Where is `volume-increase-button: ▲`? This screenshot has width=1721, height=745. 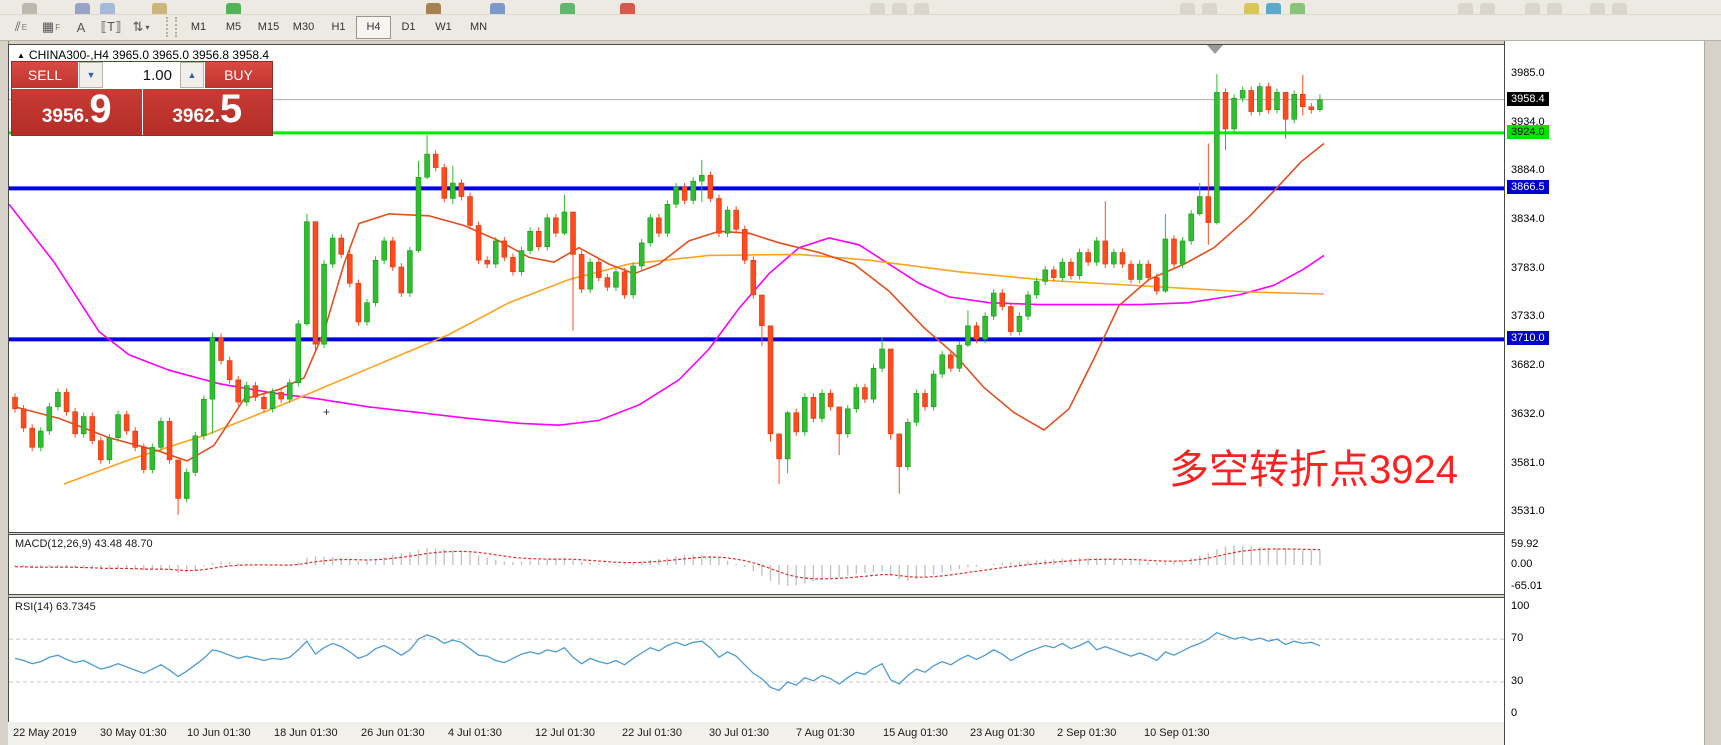 volume-increase-button: ▲ is located at coordinates (192, 75).